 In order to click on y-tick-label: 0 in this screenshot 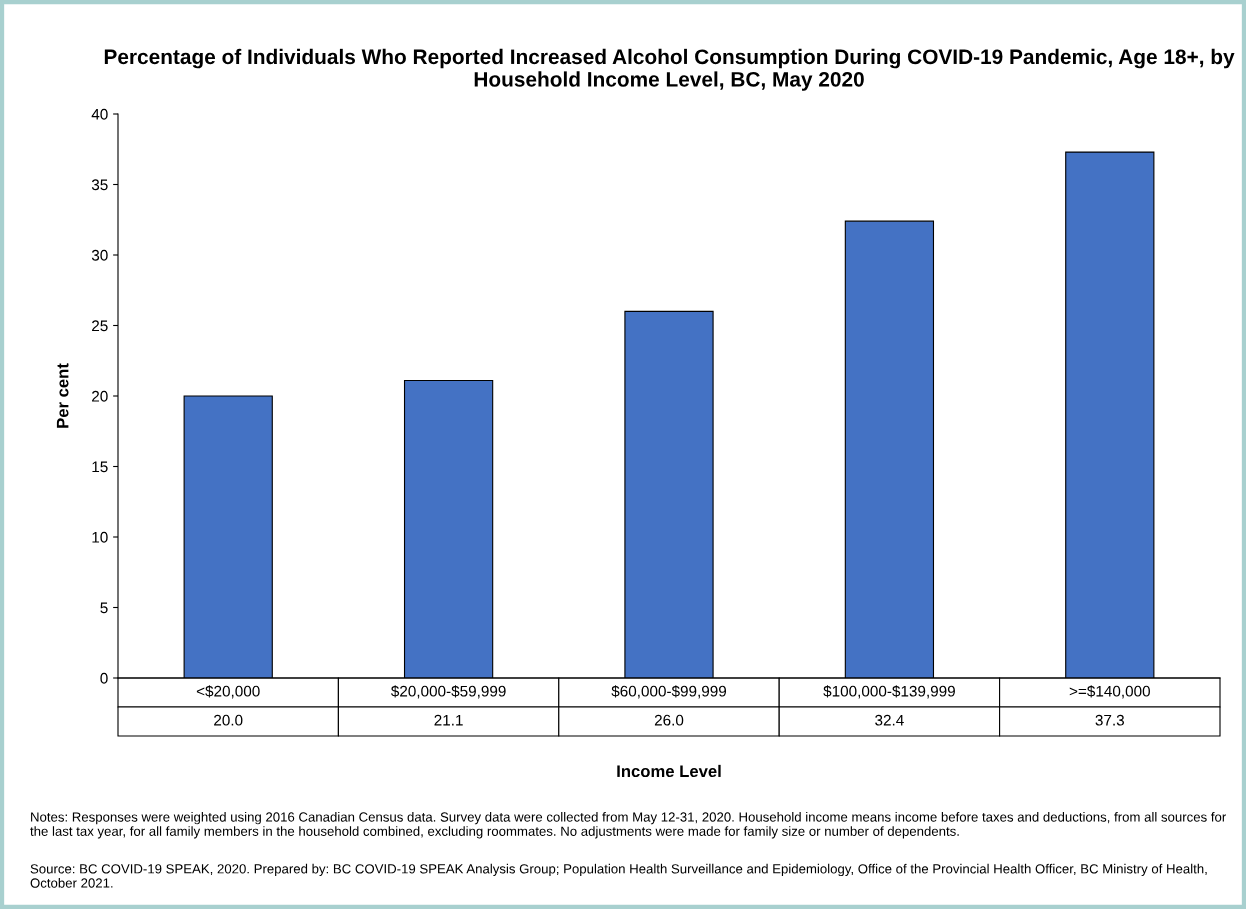, I will do `click(104, 678)`.